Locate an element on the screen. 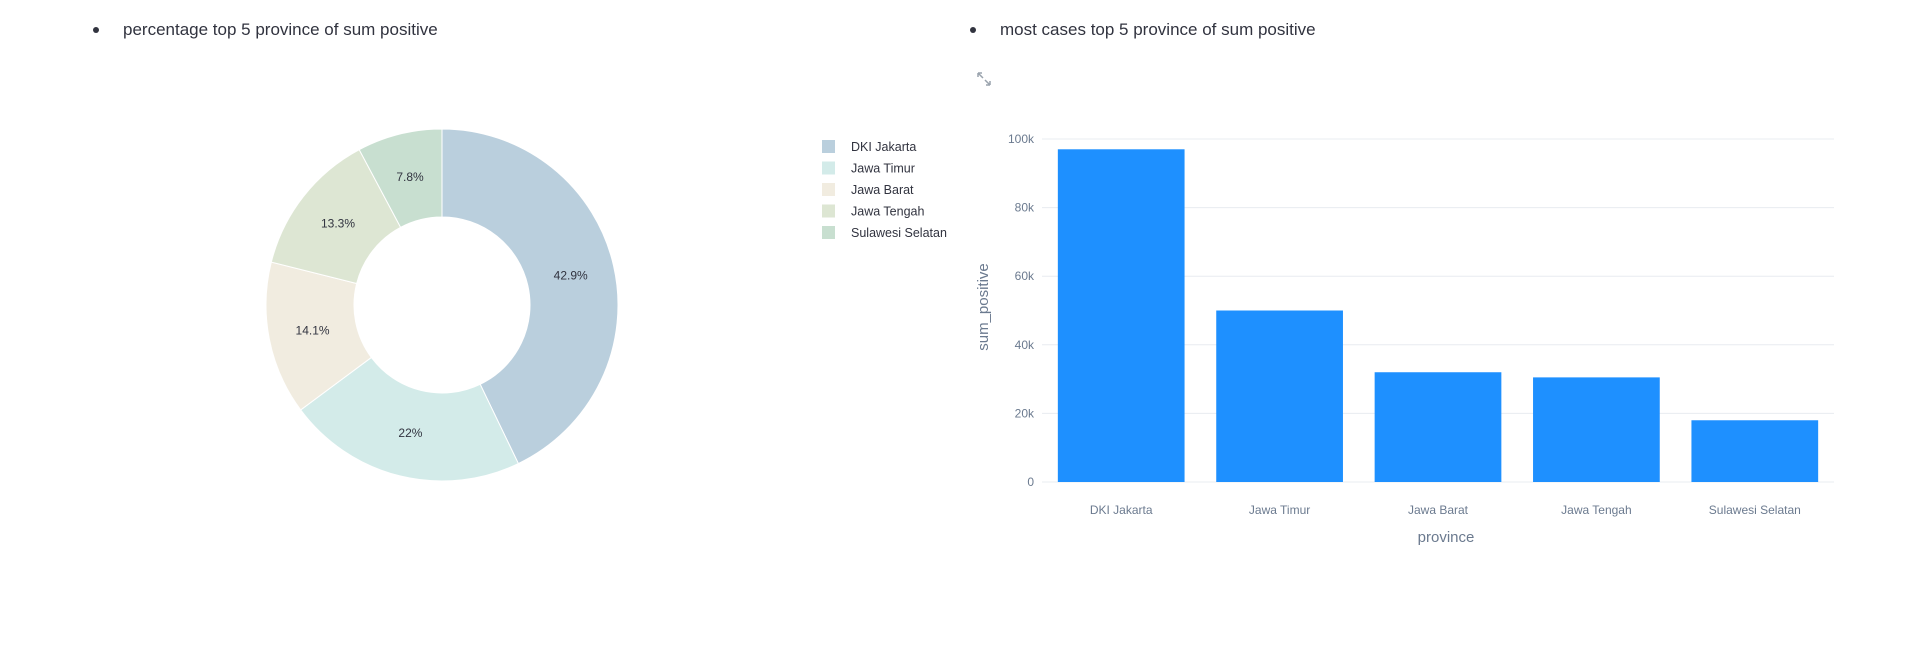 The height and width of the screenshot is (648, 1920). expand-icon is located at coordinates (984, 79).